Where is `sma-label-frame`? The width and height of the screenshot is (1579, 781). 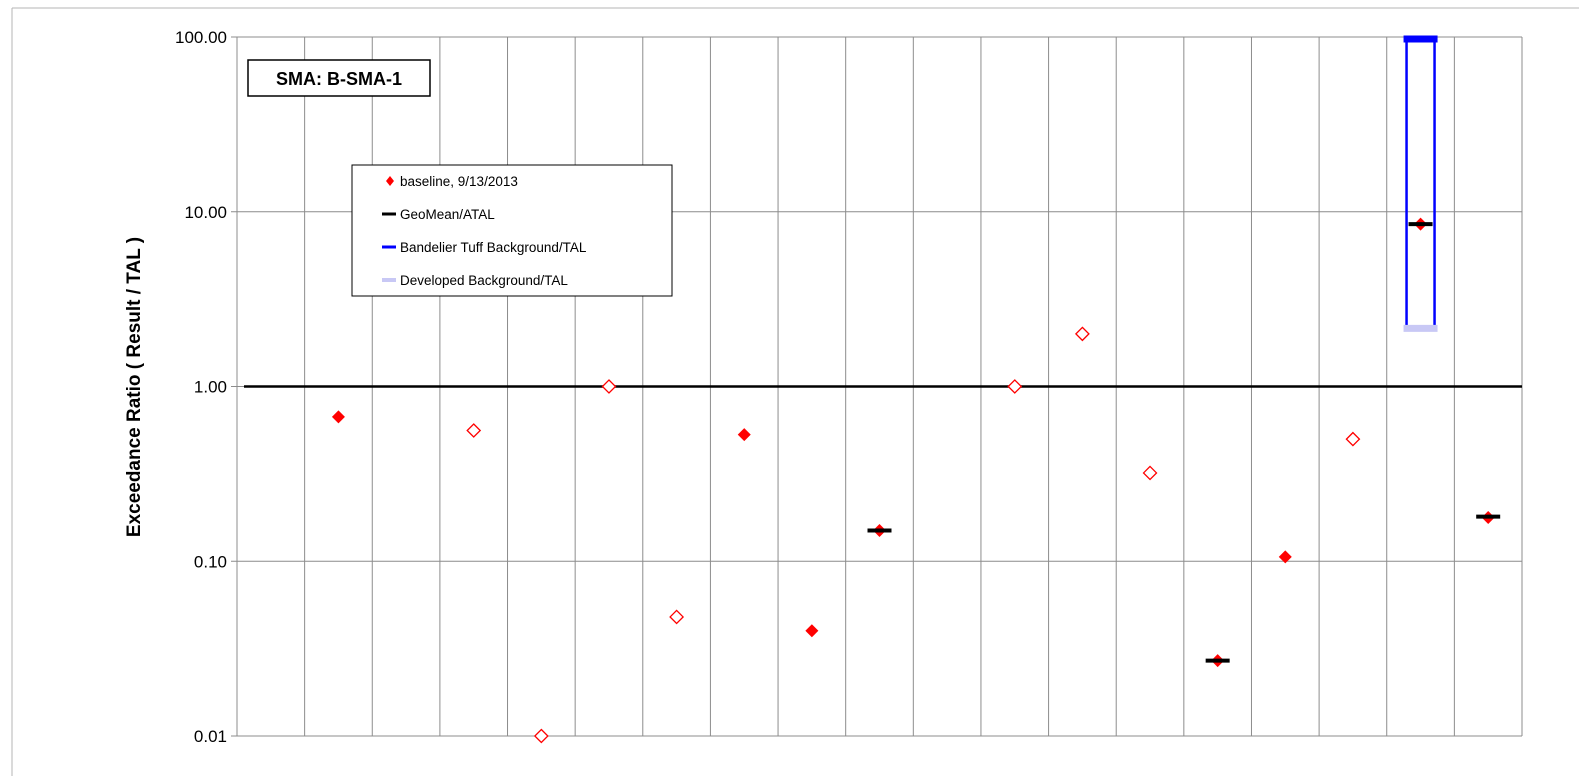
sma-label-frame is located at coordinates (339, 78).